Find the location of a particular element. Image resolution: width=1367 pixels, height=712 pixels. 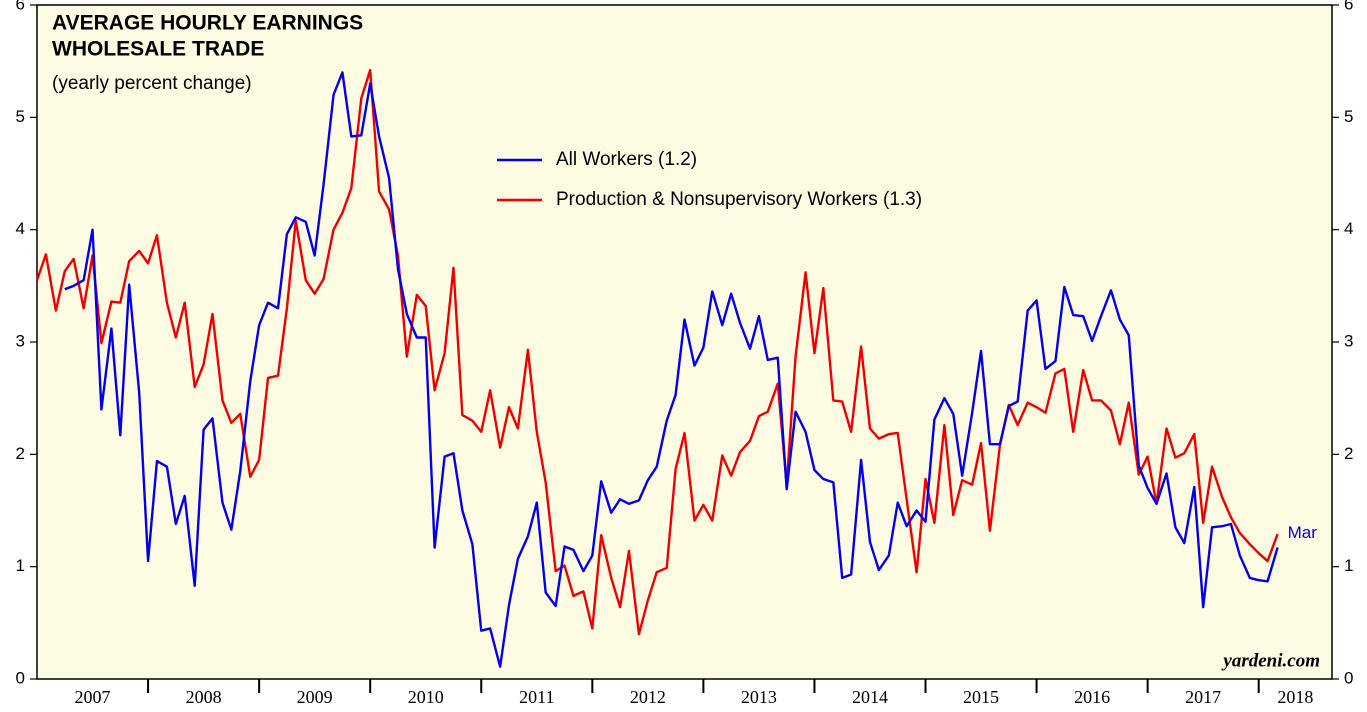

x-tick-label: 2016 is located at coordinates (1092, 697).